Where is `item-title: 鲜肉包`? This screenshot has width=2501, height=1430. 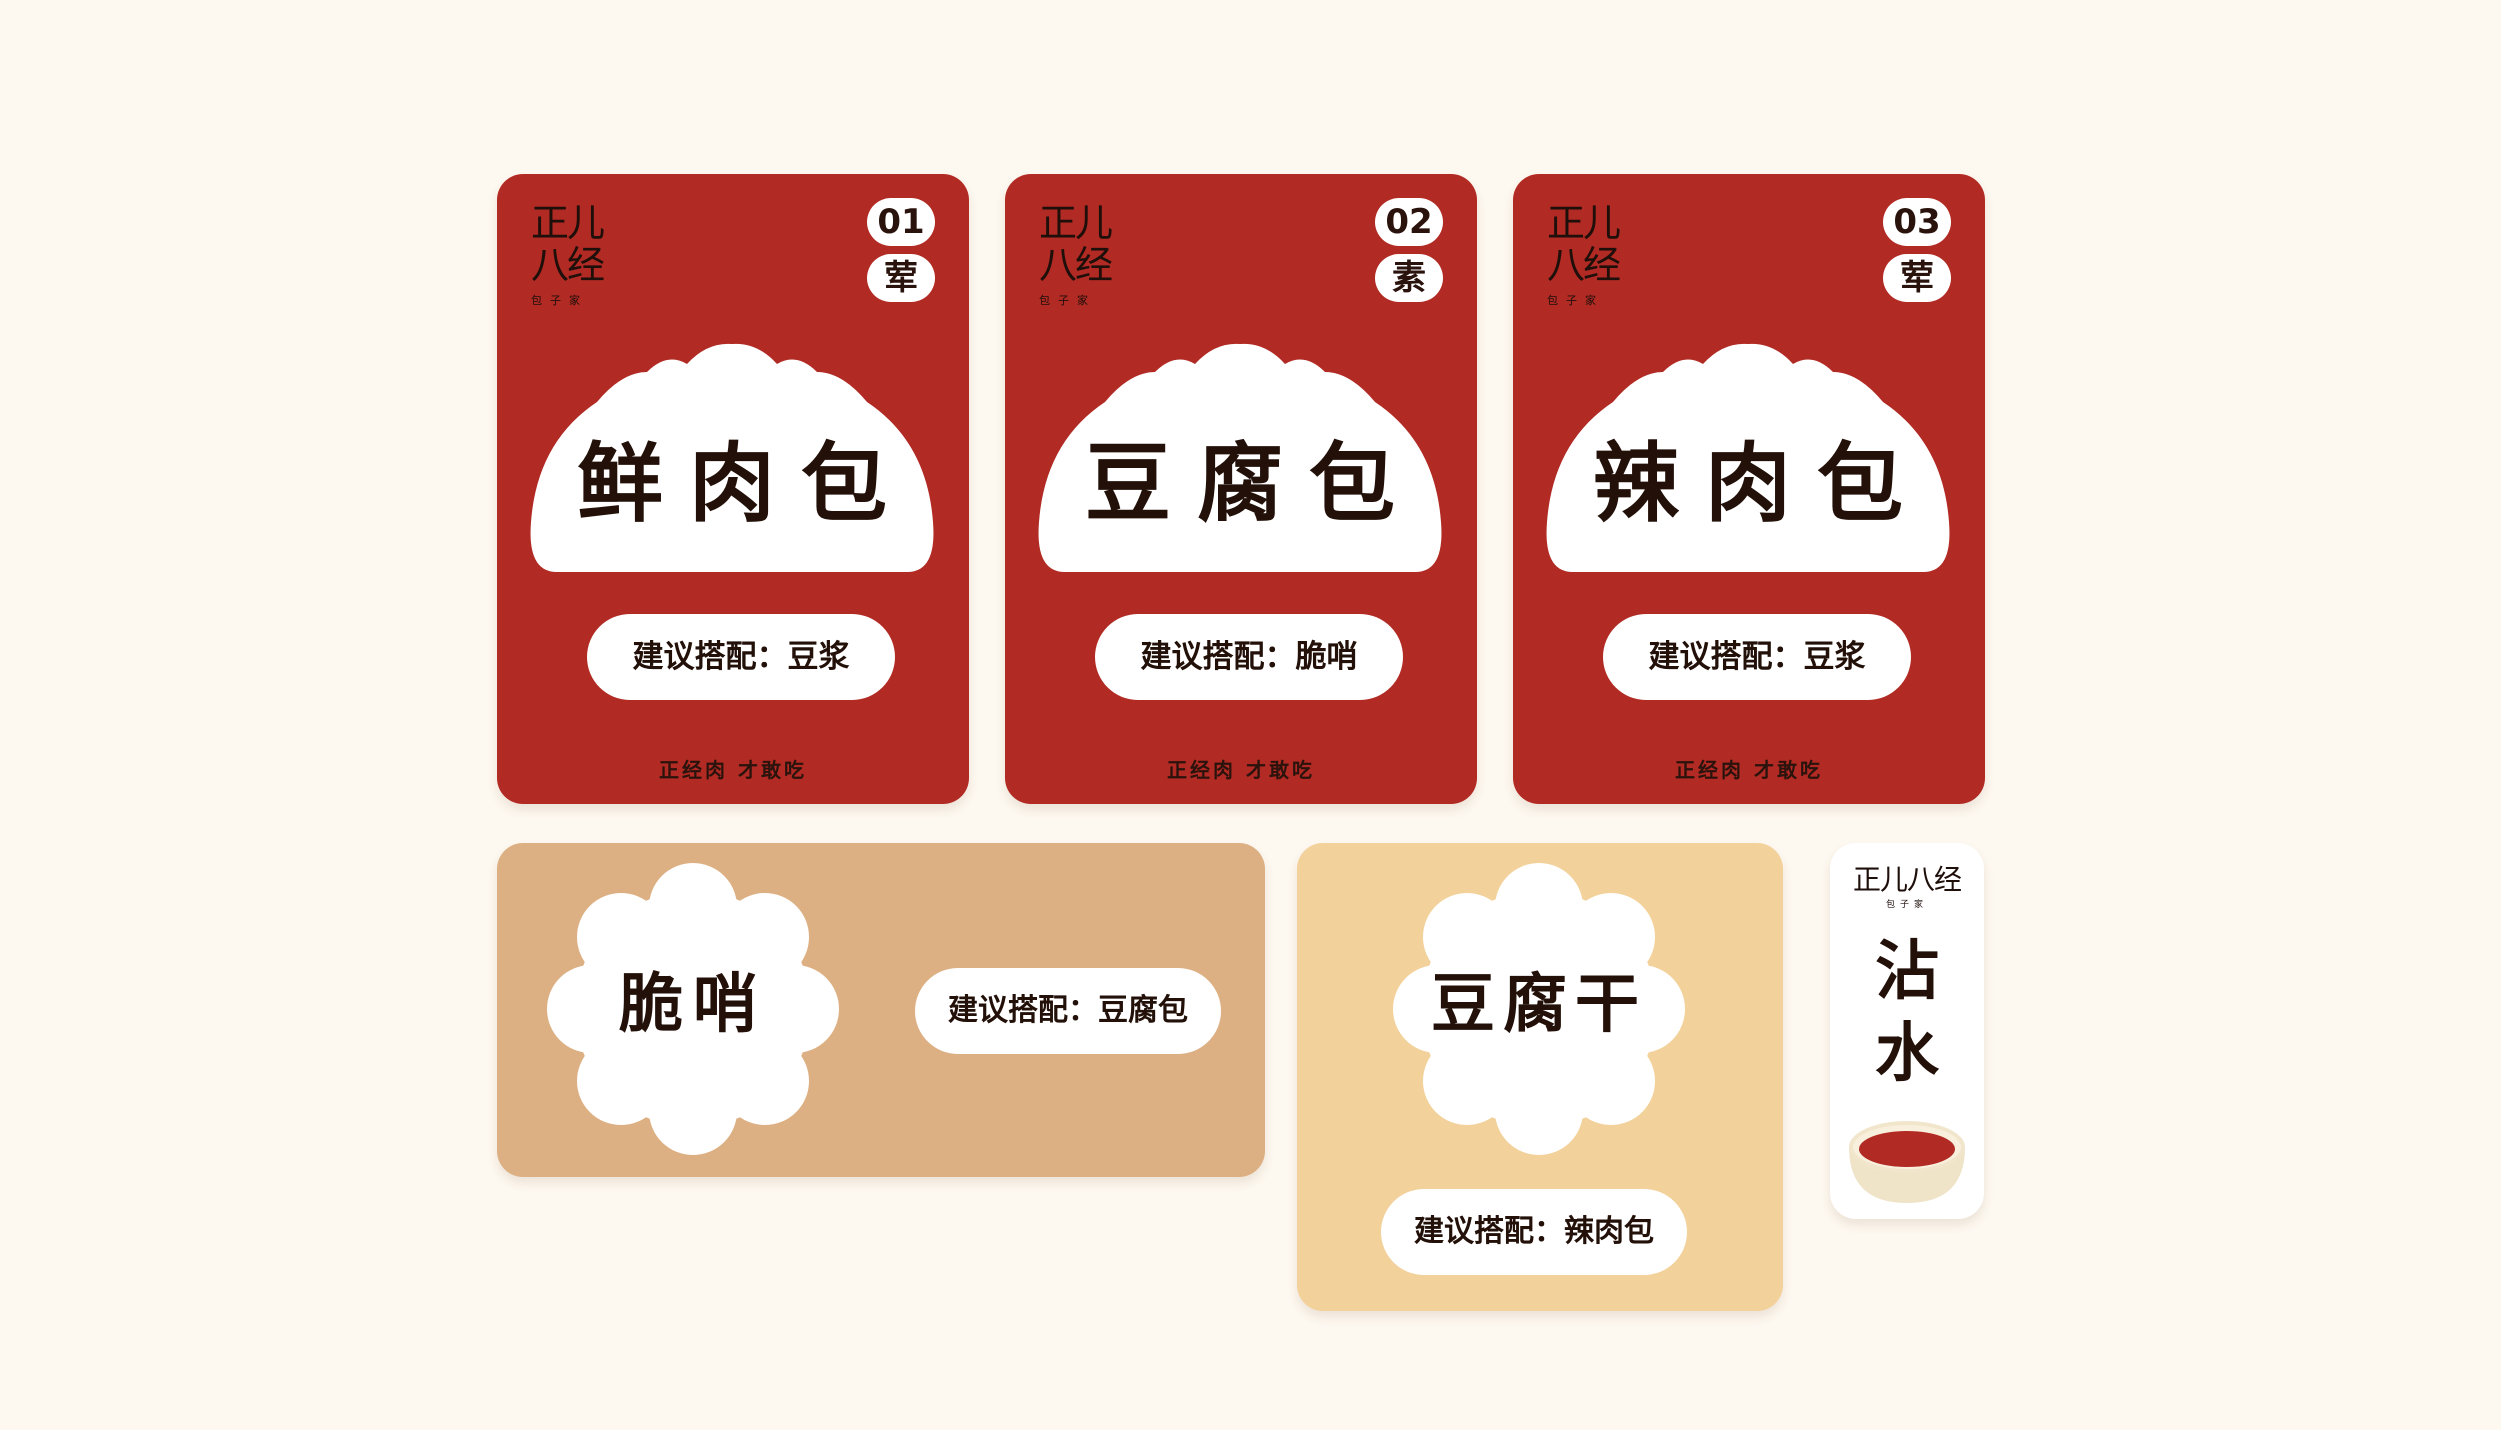
item-title: 鲜肉包 is located at coordinates (745, 484).